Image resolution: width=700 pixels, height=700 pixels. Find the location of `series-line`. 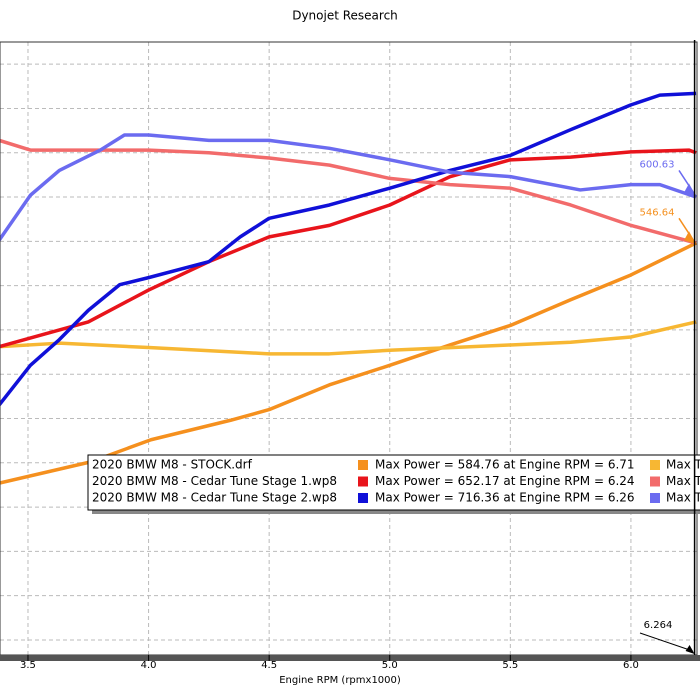

series-line is located at coordinates (348, 338).